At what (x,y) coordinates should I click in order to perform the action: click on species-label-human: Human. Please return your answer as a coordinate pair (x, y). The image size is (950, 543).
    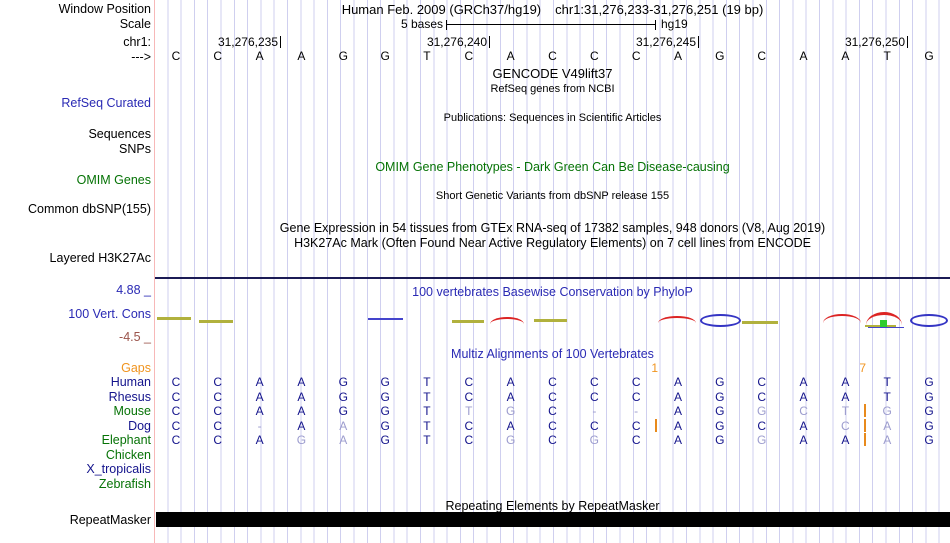
    Looking at the image, I should click on (130, 382).